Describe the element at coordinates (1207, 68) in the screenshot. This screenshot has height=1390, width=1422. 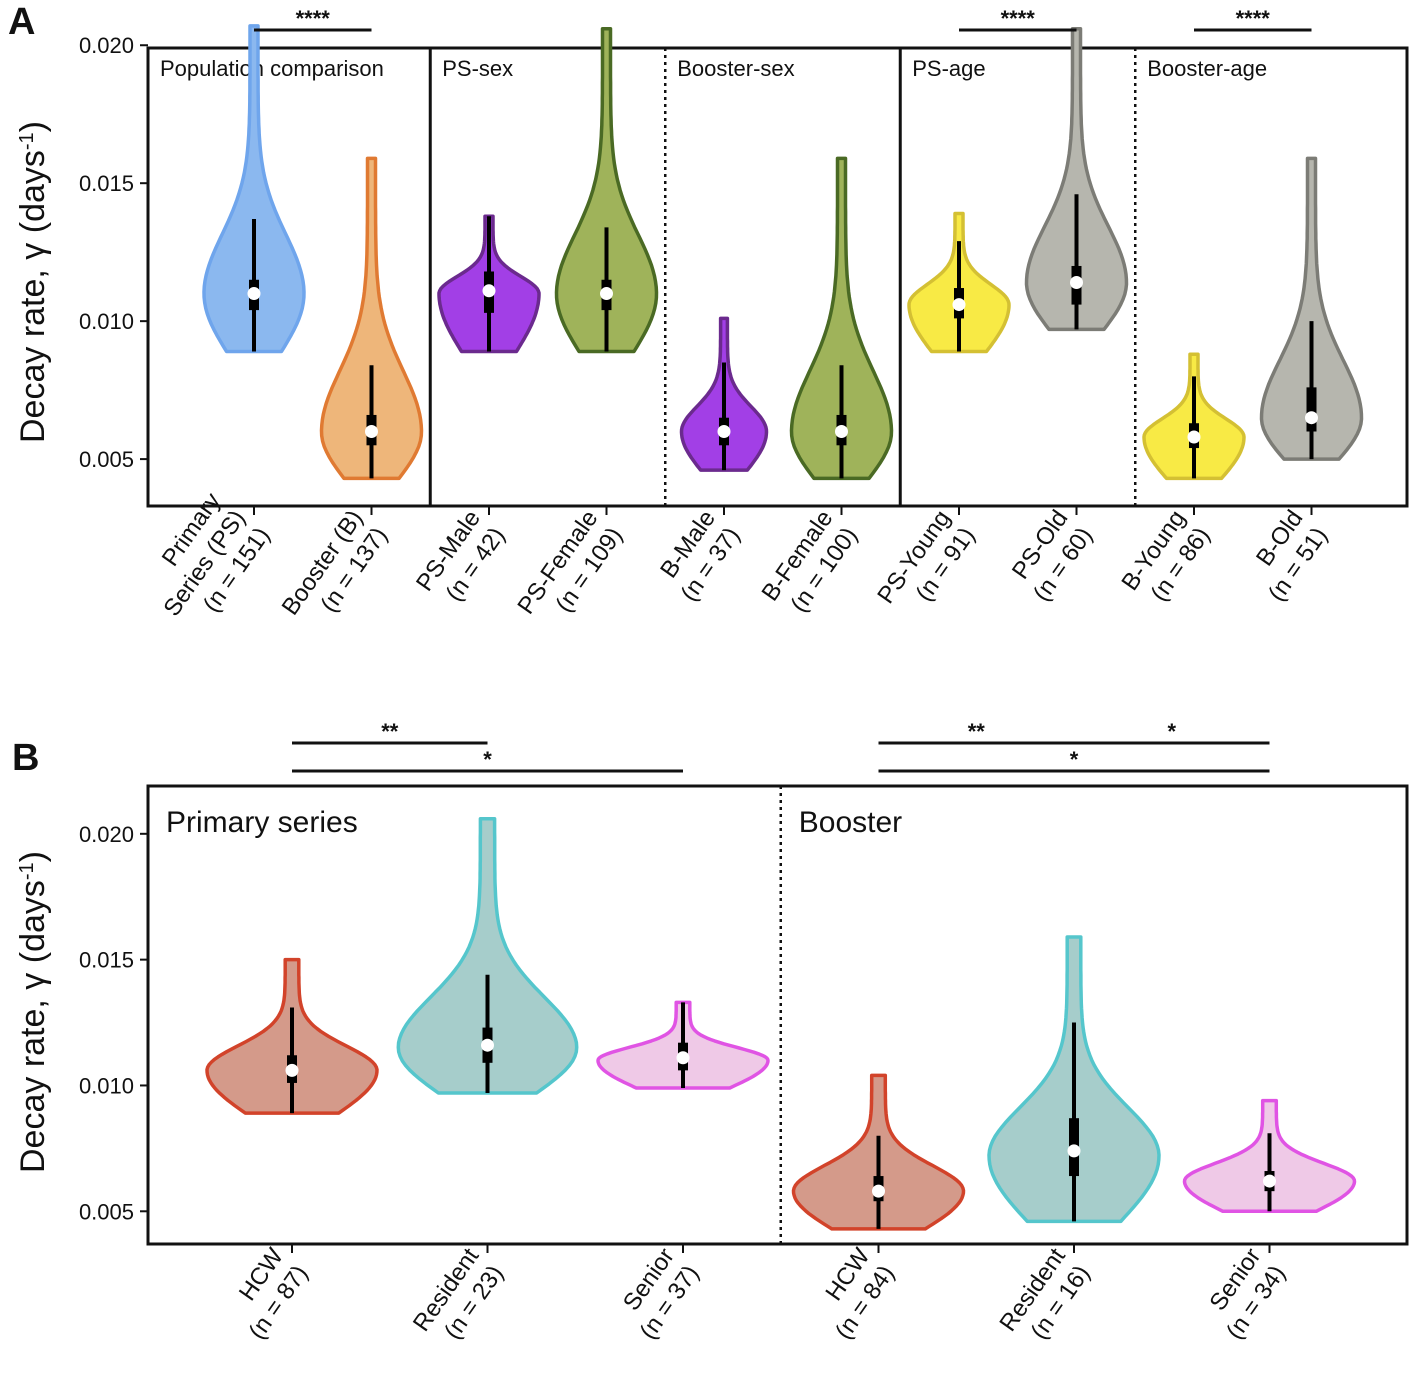
I see `group-label: Booster-age` at that location.